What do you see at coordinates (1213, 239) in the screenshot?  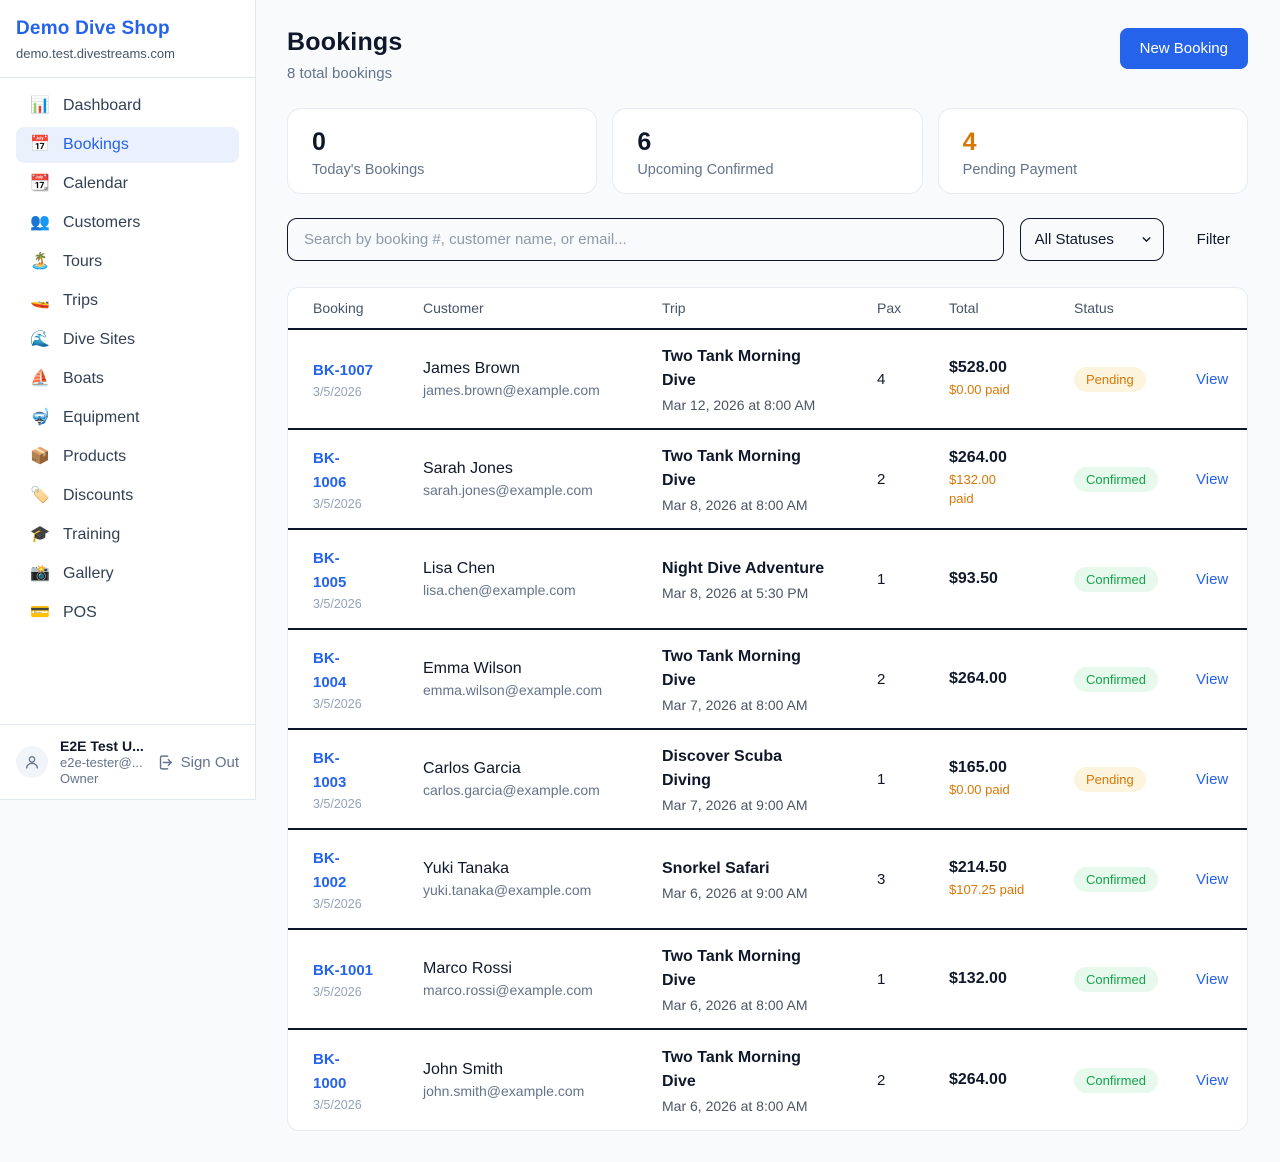 I see `filter-button: Filter` at bounding box center [1213, 239].